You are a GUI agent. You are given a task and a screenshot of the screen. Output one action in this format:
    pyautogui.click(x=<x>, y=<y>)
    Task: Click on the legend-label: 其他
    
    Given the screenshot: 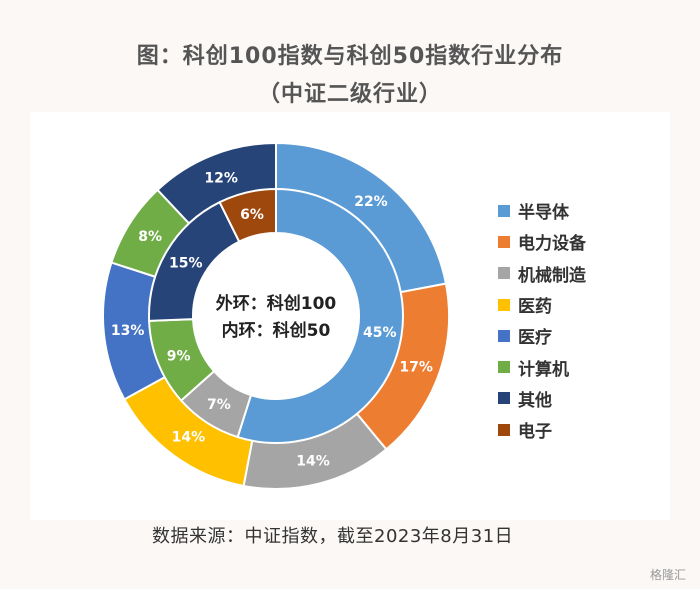 What is the action you would take?
    pyautogui.click(x=535, y=400)
    